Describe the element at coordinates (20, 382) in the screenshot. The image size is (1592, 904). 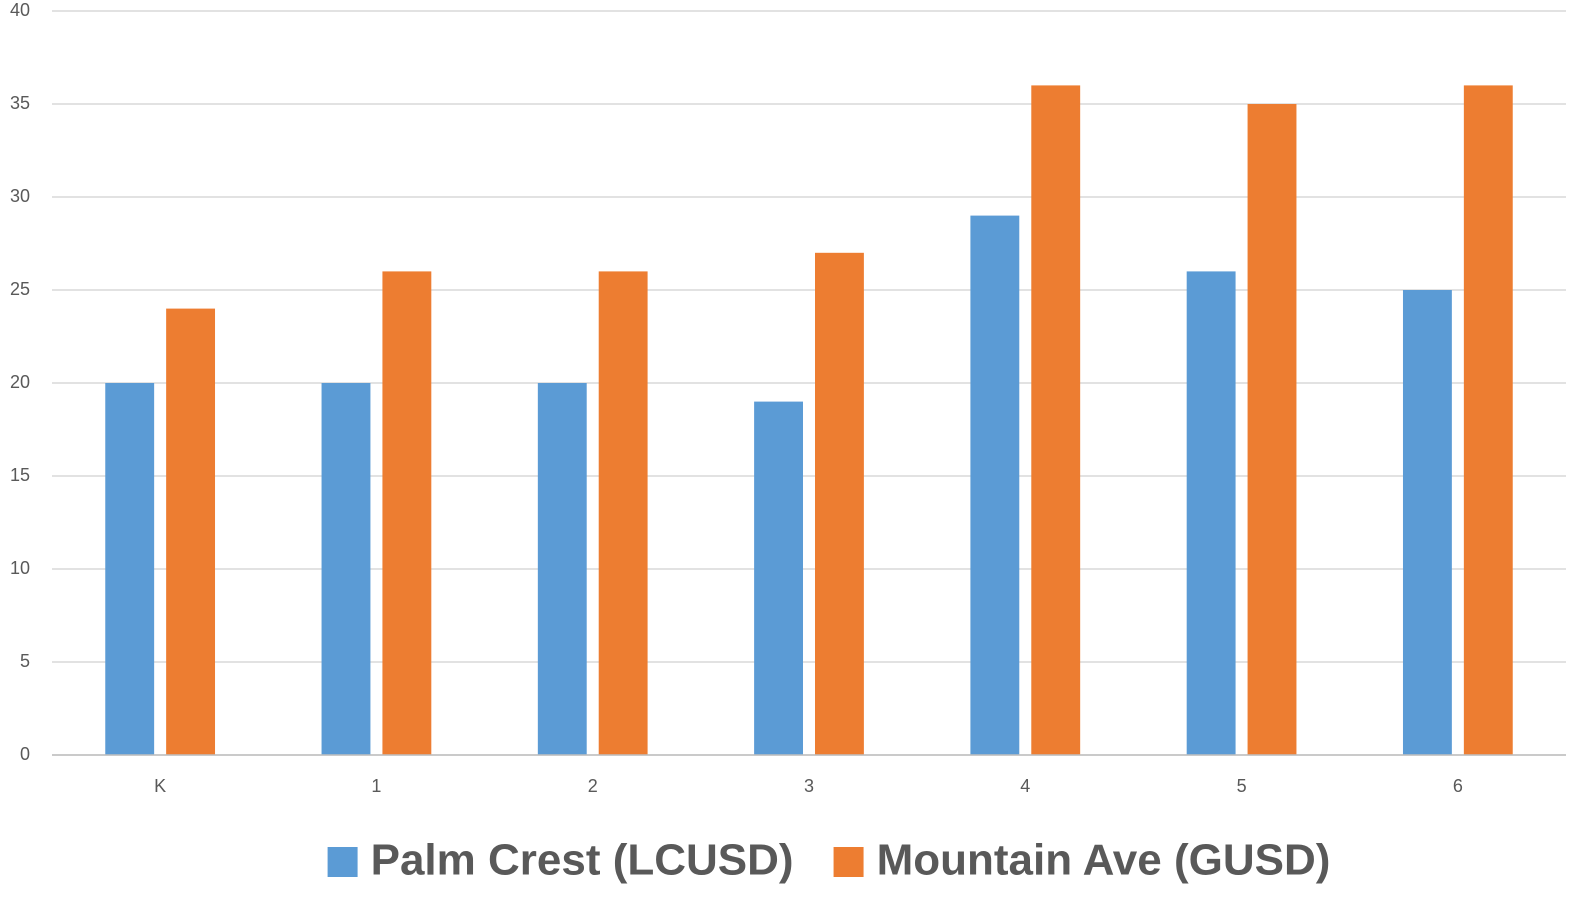
I see `y-tick-label: 20` at that location.